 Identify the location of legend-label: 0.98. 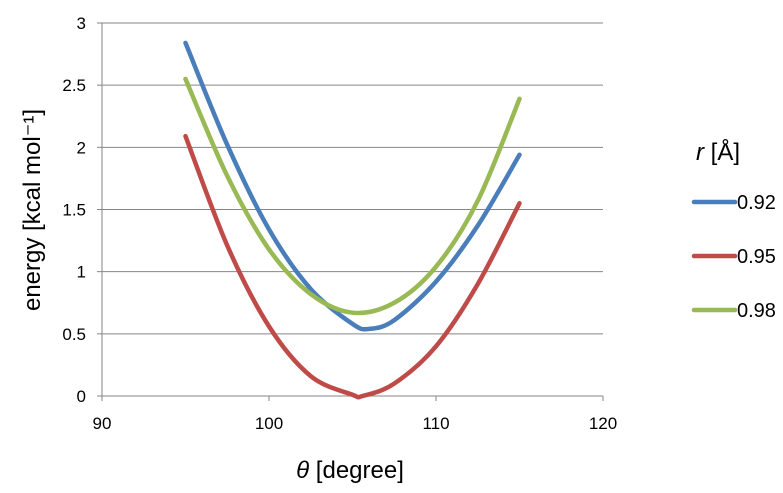
(756, 311).